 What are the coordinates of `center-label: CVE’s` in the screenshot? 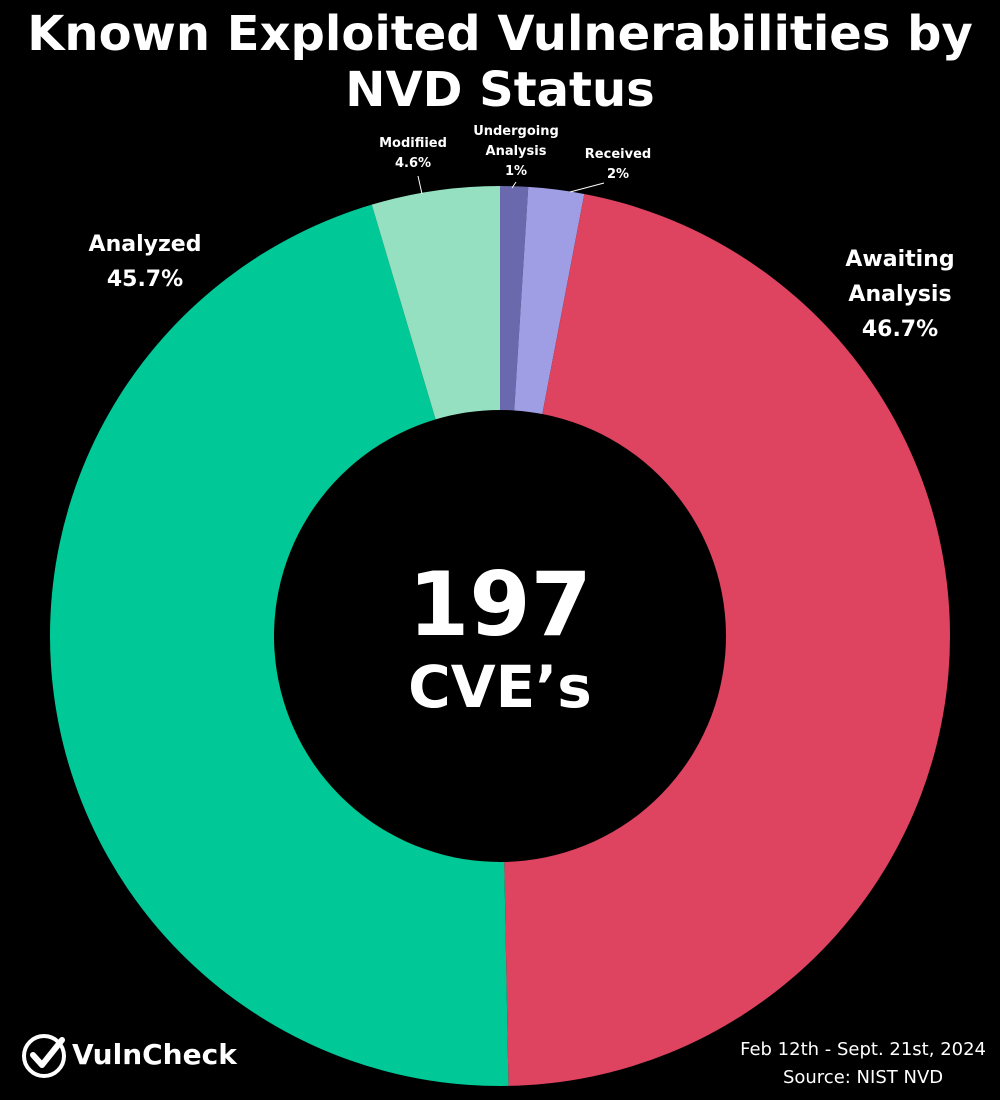 It's located at (500, 687).